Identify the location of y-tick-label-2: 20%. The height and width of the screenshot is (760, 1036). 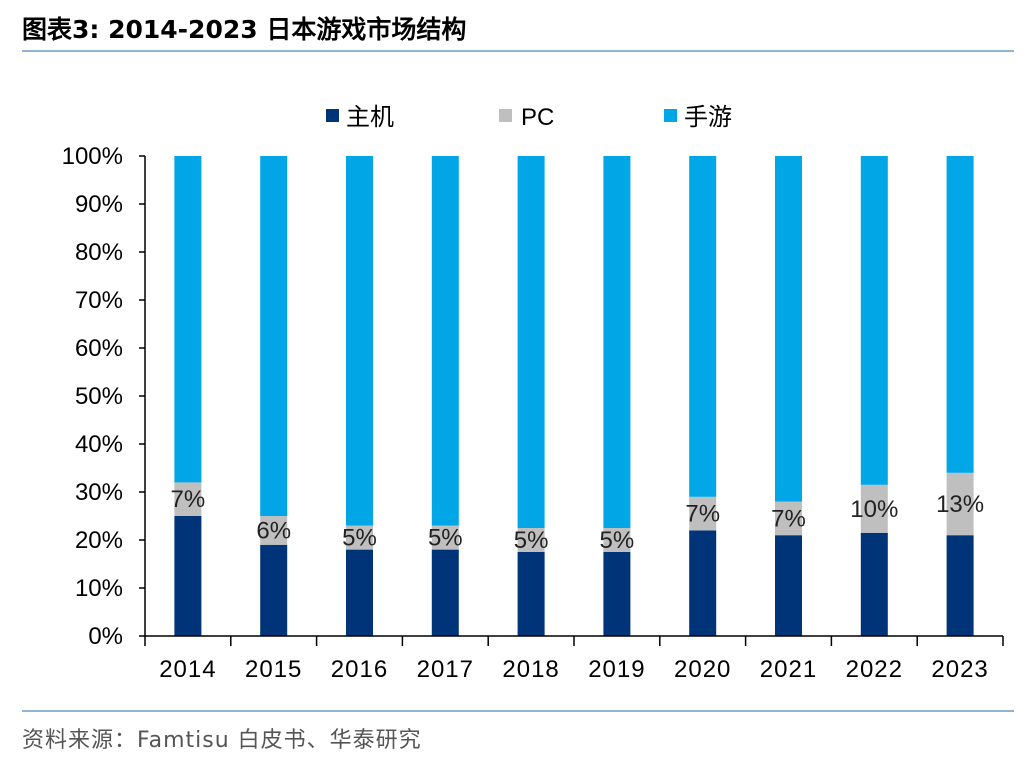
(99, 540).